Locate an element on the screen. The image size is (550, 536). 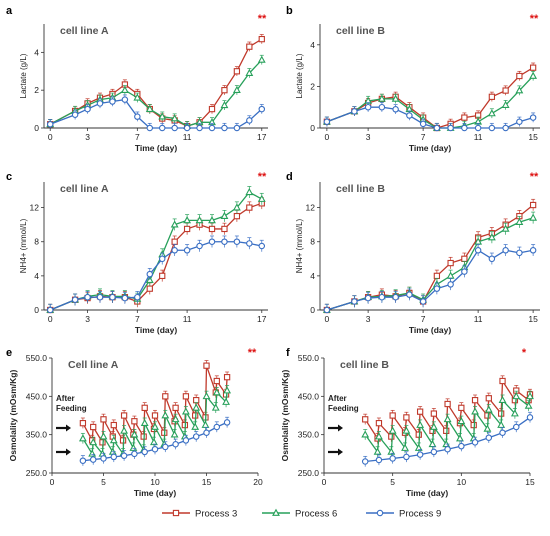
panel-title: cell line A is located at coordinates (84, 31).